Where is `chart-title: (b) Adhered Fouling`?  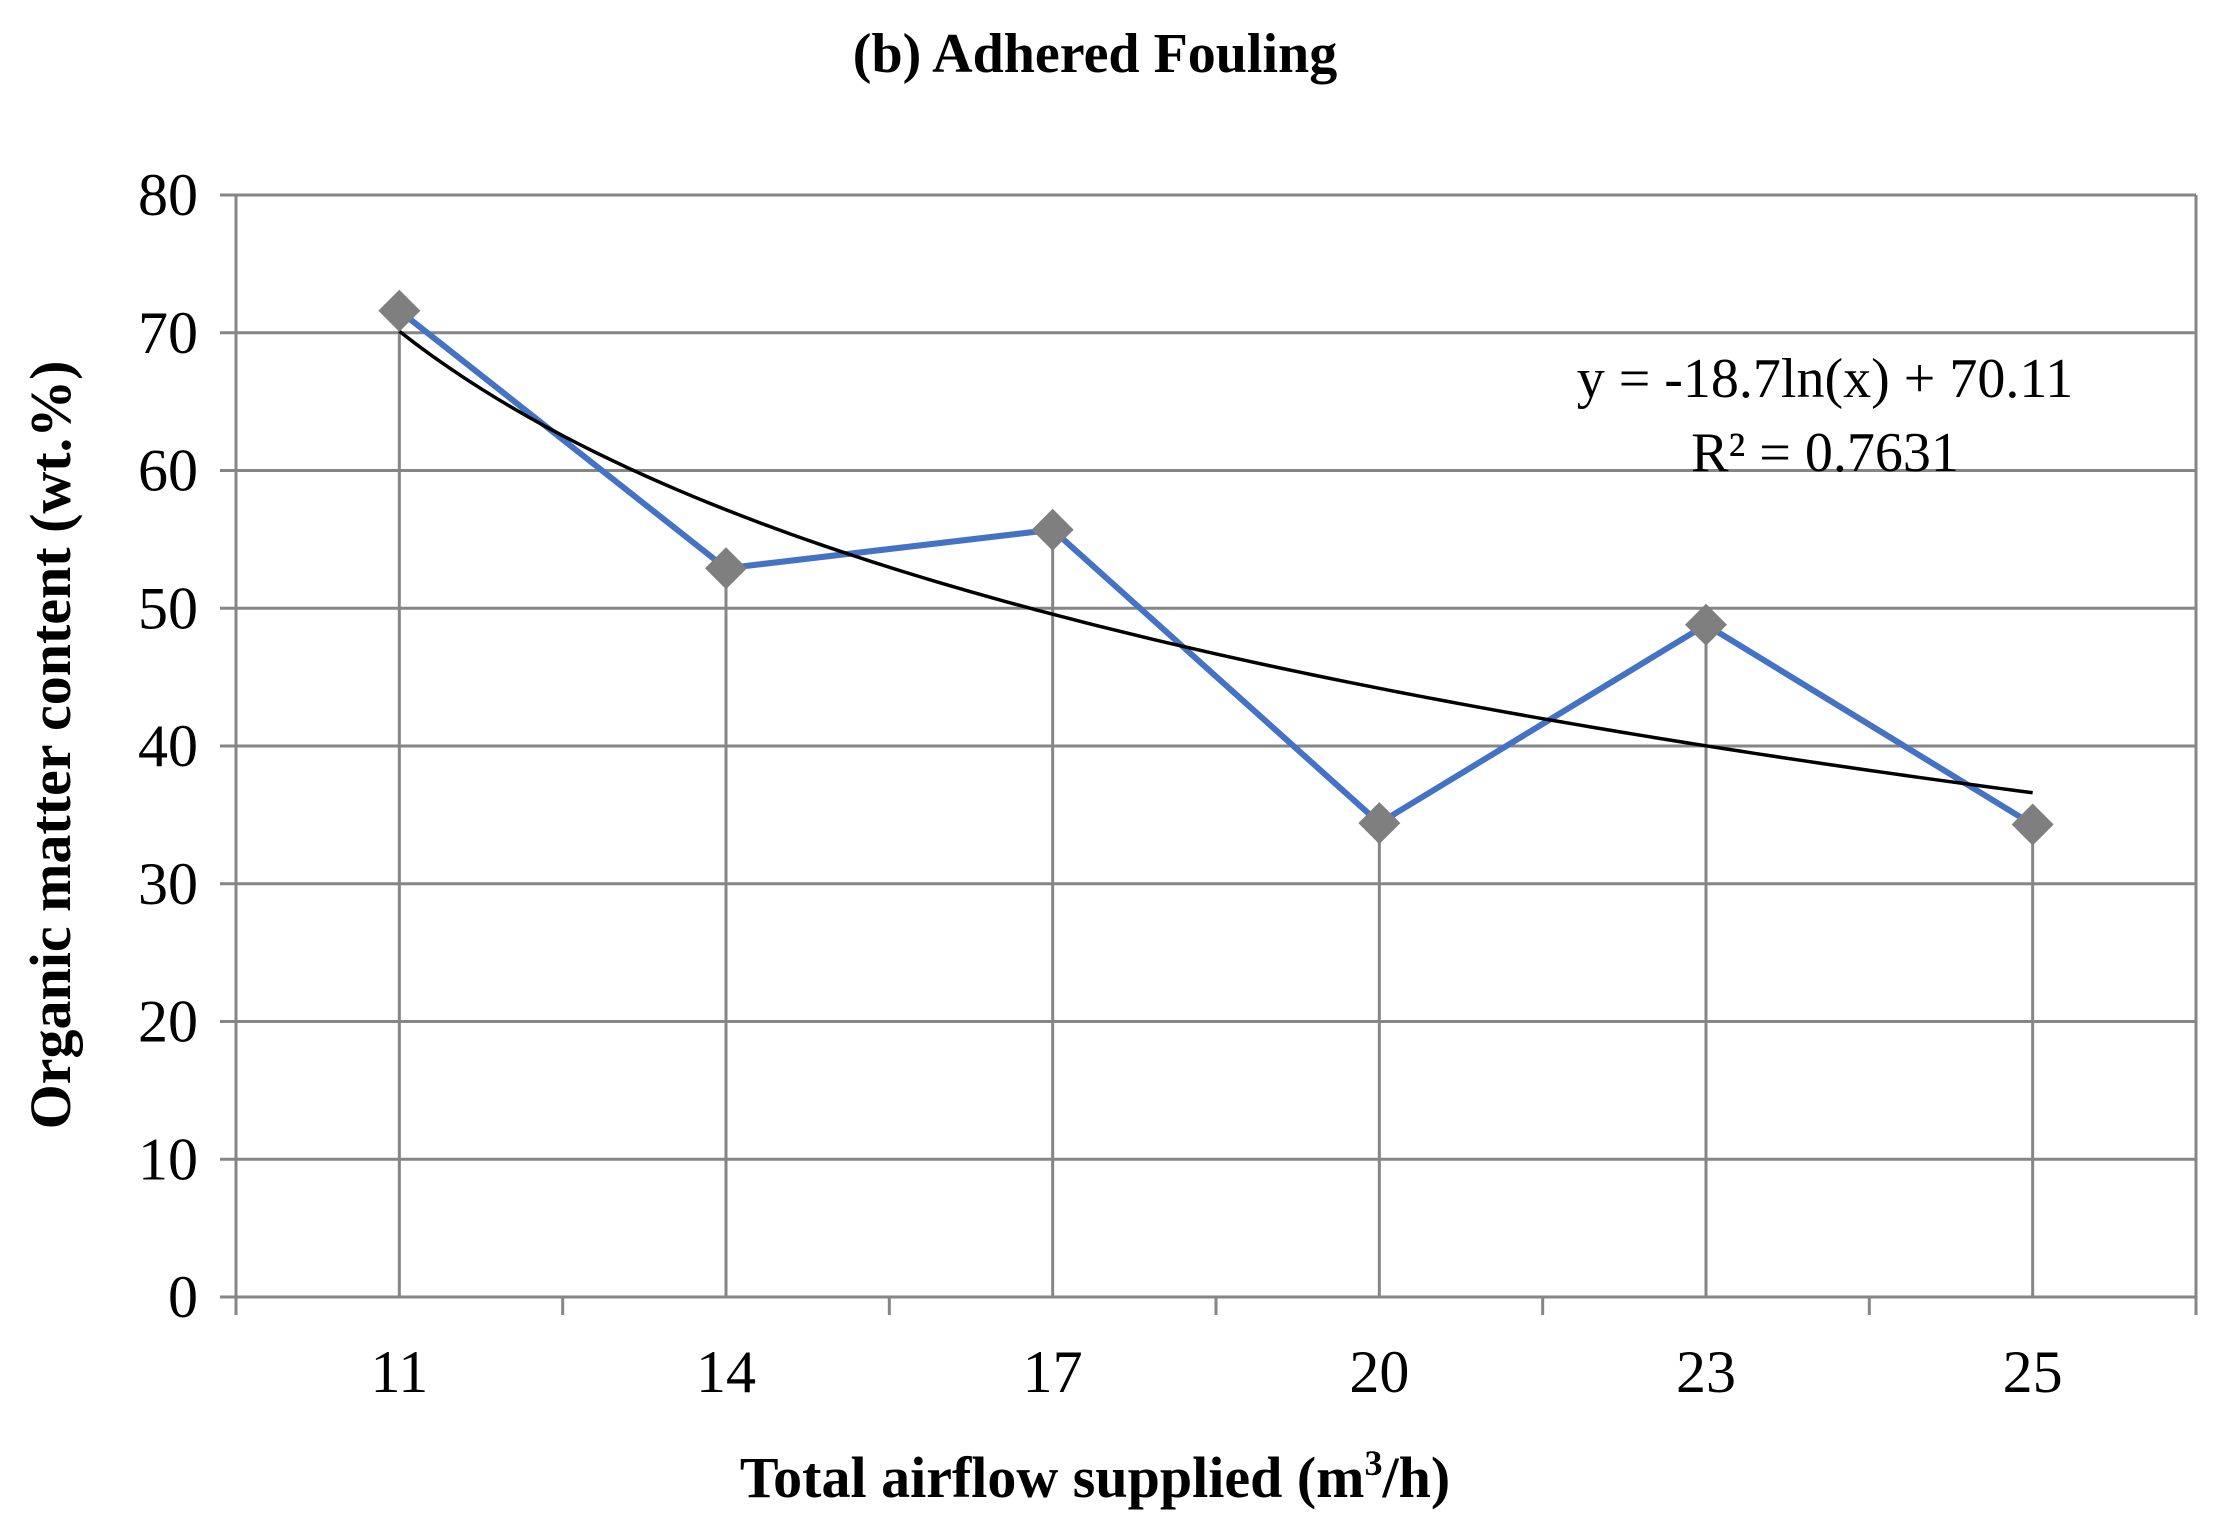
chart-title: (b) Adhered Fouling is located at coordinates (1095, 54).